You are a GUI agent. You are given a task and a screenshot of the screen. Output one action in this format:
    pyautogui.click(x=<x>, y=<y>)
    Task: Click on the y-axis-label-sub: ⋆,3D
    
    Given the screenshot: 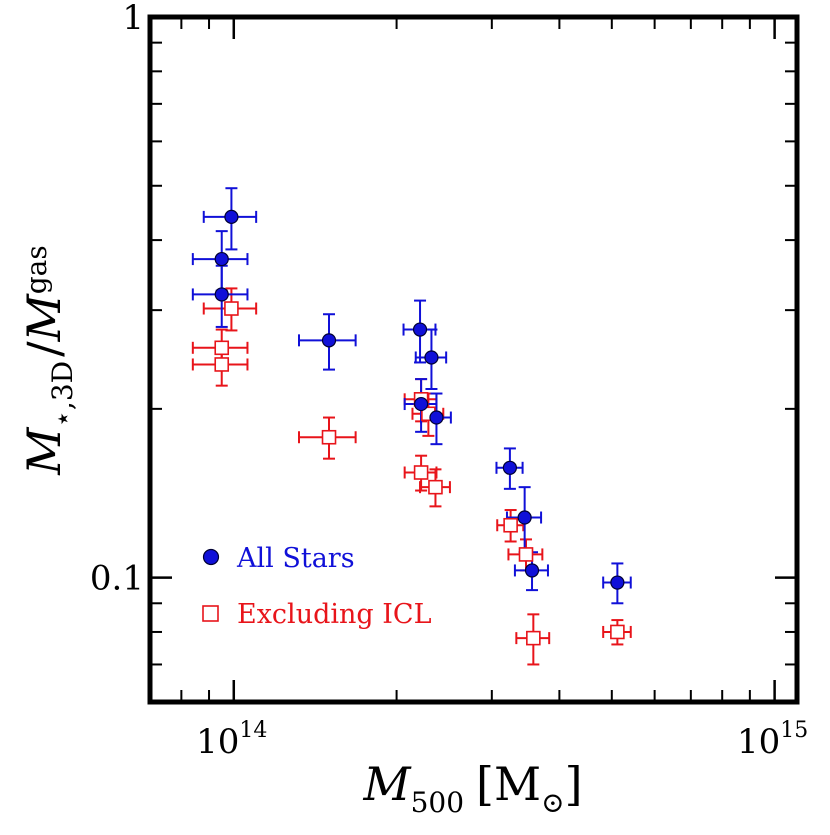 What is the action you would take?
    pyautogui.click(x=62, y=394)
    